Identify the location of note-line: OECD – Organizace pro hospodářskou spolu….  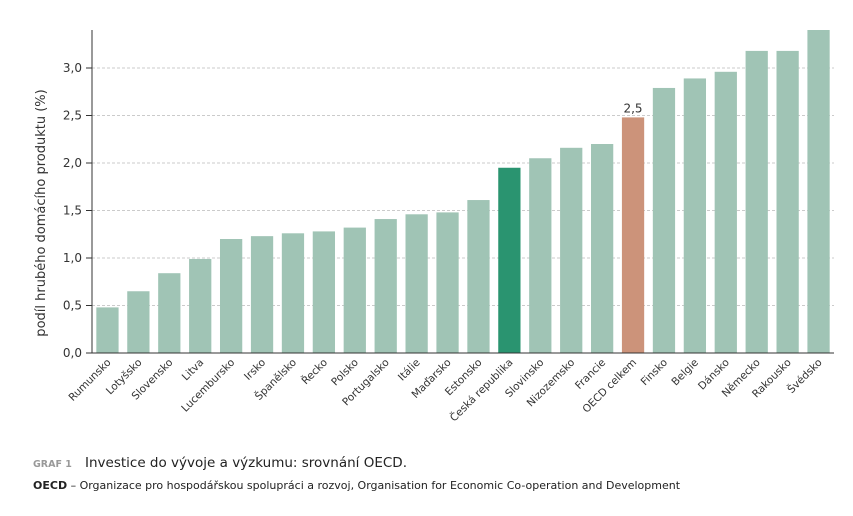
(357, 485).